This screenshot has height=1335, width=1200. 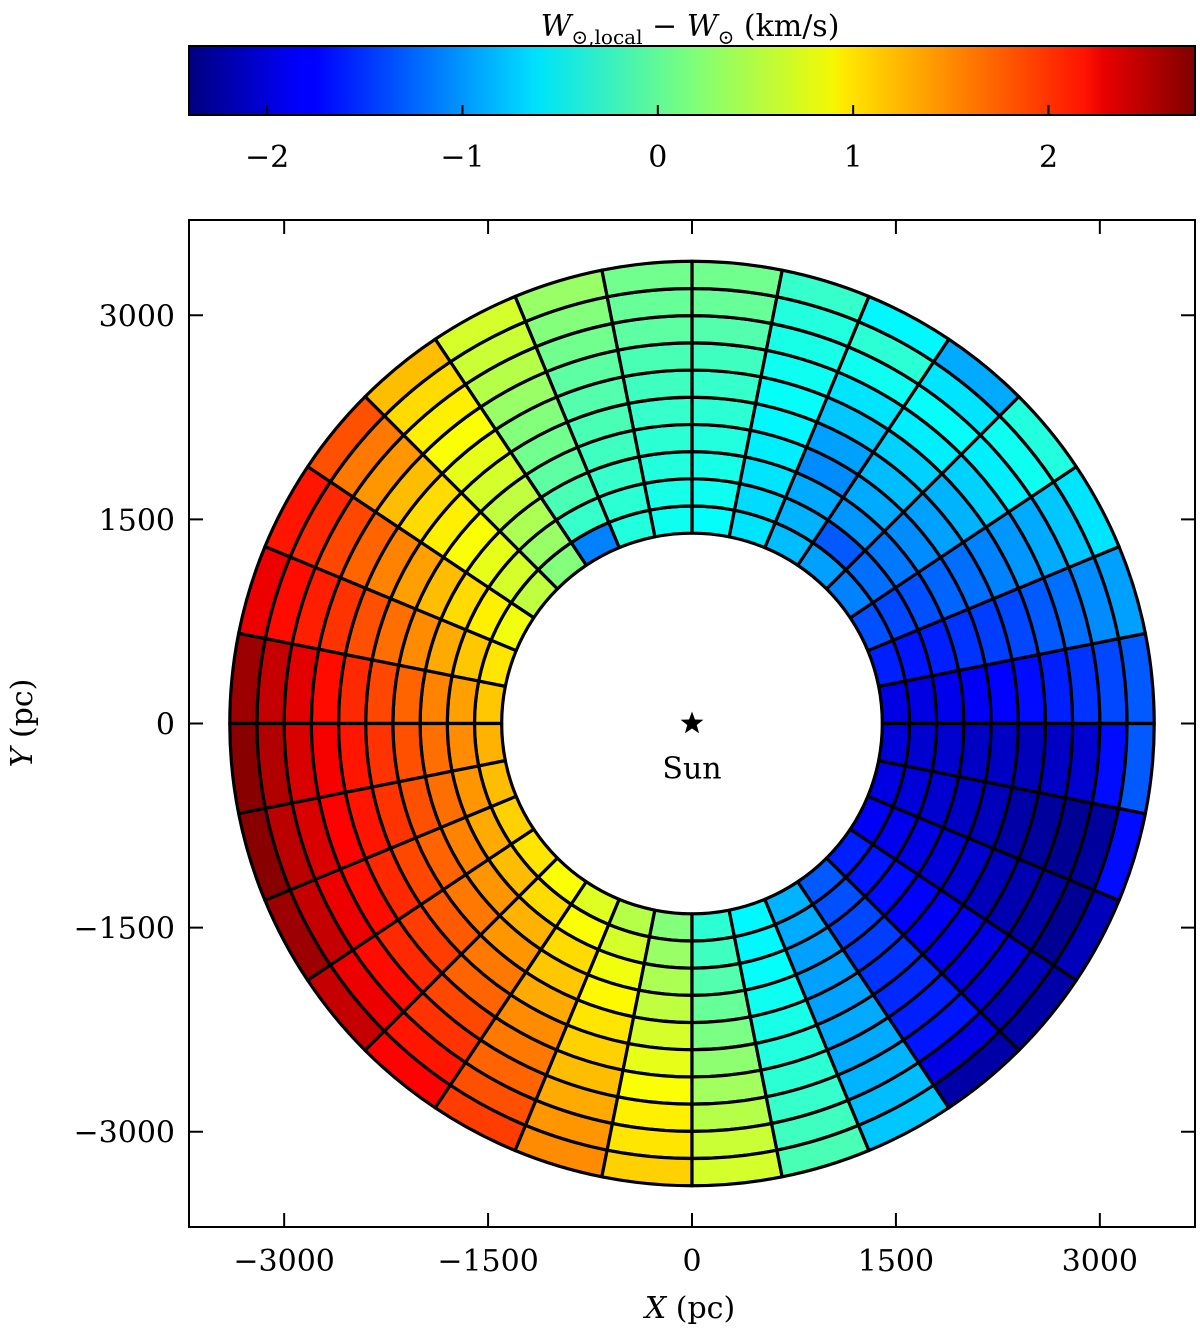 I want to click on sun-star-icon, so click(x=692, y=722).